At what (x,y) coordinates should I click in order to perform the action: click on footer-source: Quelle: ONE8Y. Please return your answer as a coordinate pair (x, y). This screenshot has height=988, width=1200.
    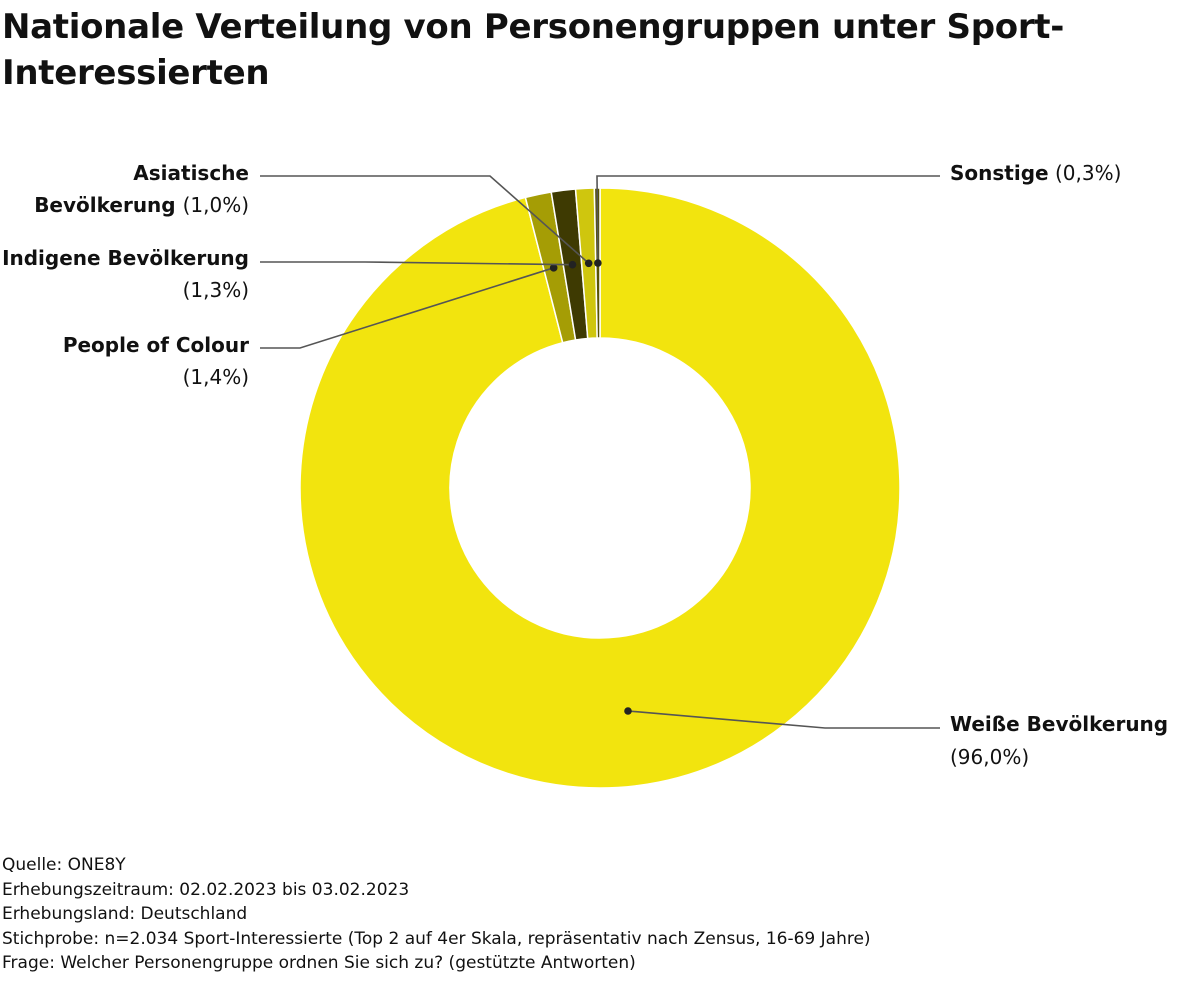
    Looking at the image, I should click on (64, 865).